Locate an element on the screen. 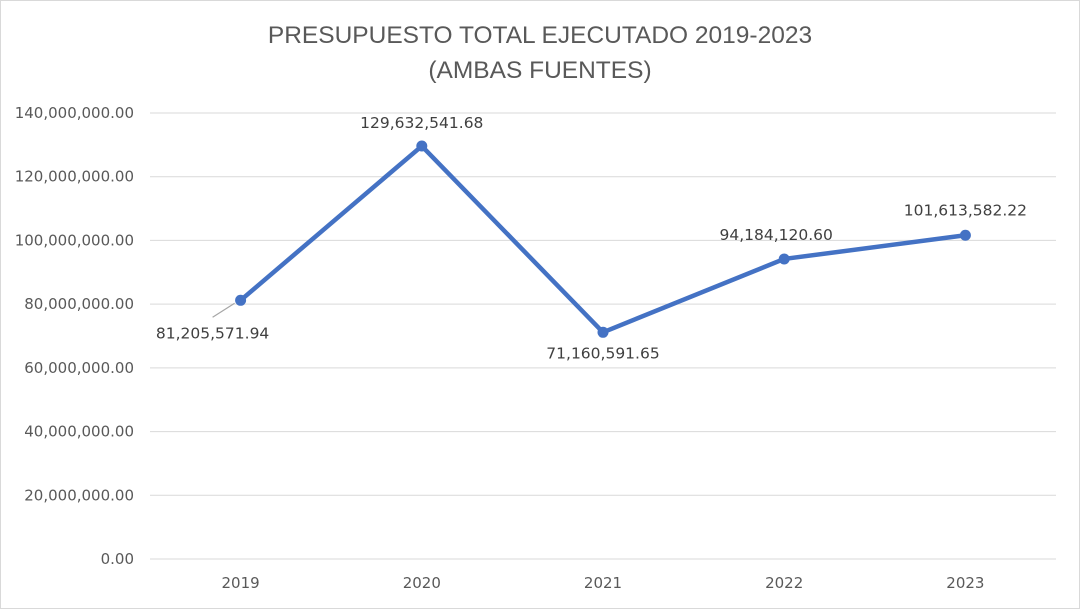 Image resolution: width=1080 pixels, height=609 pixels. y-tick-label: 60,000,000.00 is located at coordinates (79, 368).